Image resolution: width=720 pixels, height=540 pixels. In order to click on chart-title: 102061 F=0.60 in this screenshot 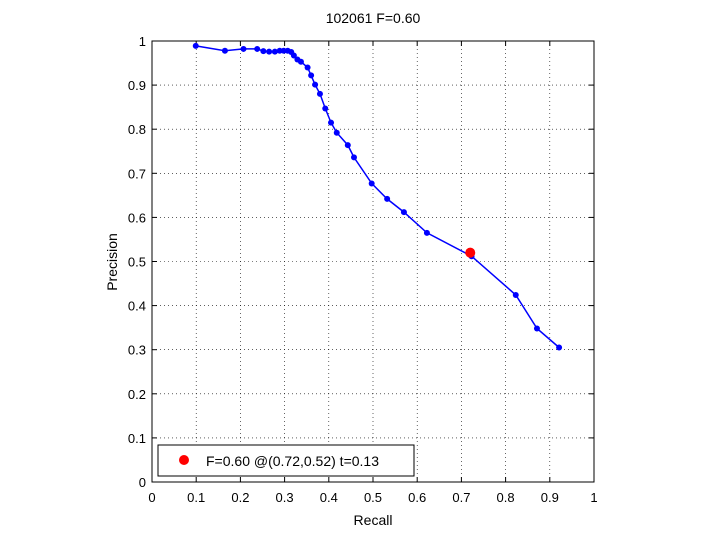, I will do `click(373, 18)`.